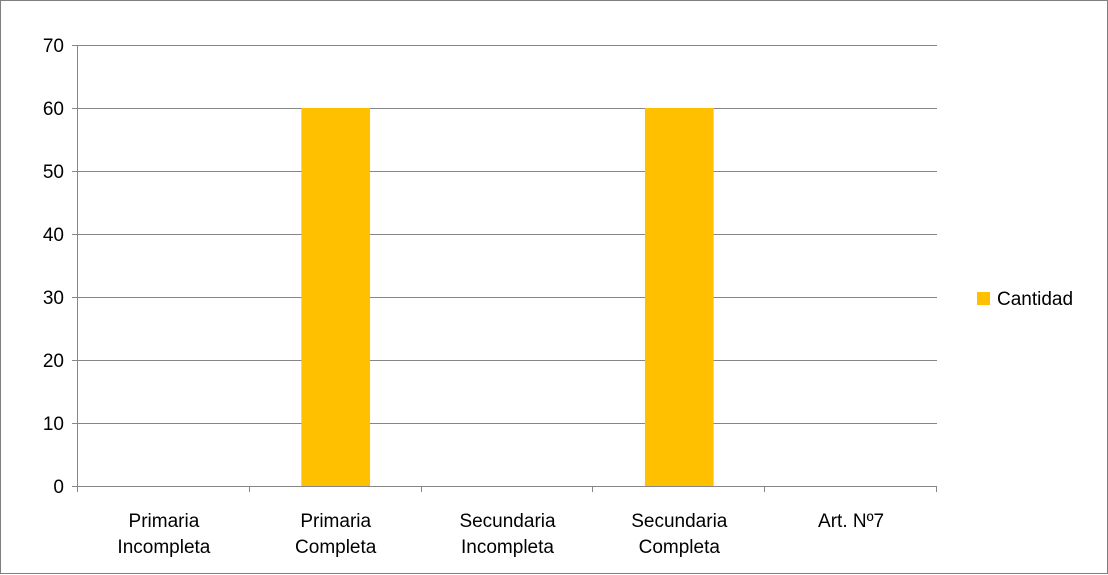  What do you see at coordinates (53, 361) in the screenshot?
I see `y-tick-label-20: 20` at bounding box center [53, 361].